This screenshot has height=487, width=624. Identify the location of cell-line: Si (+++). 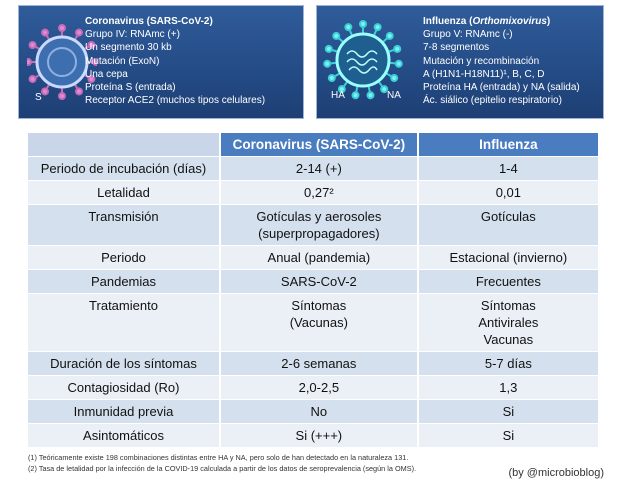
(319, 435).